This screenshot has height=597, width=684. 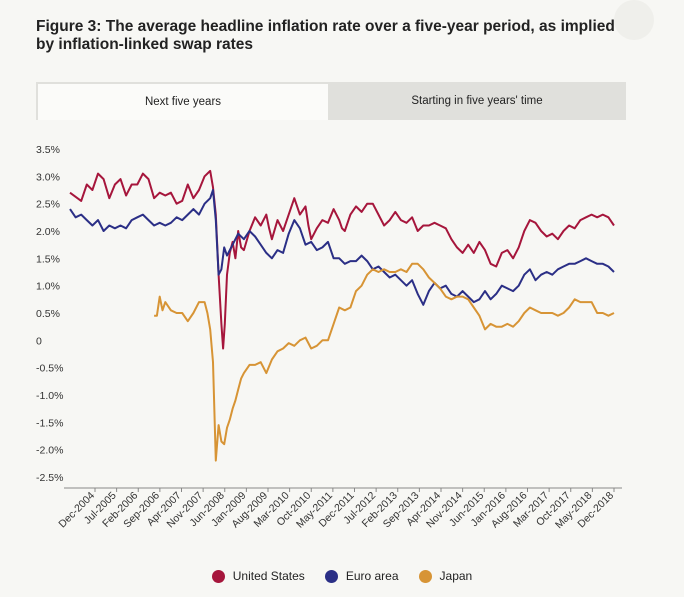 I want to click on y-tick-label: -1.5%, so click(x=49, y=423).